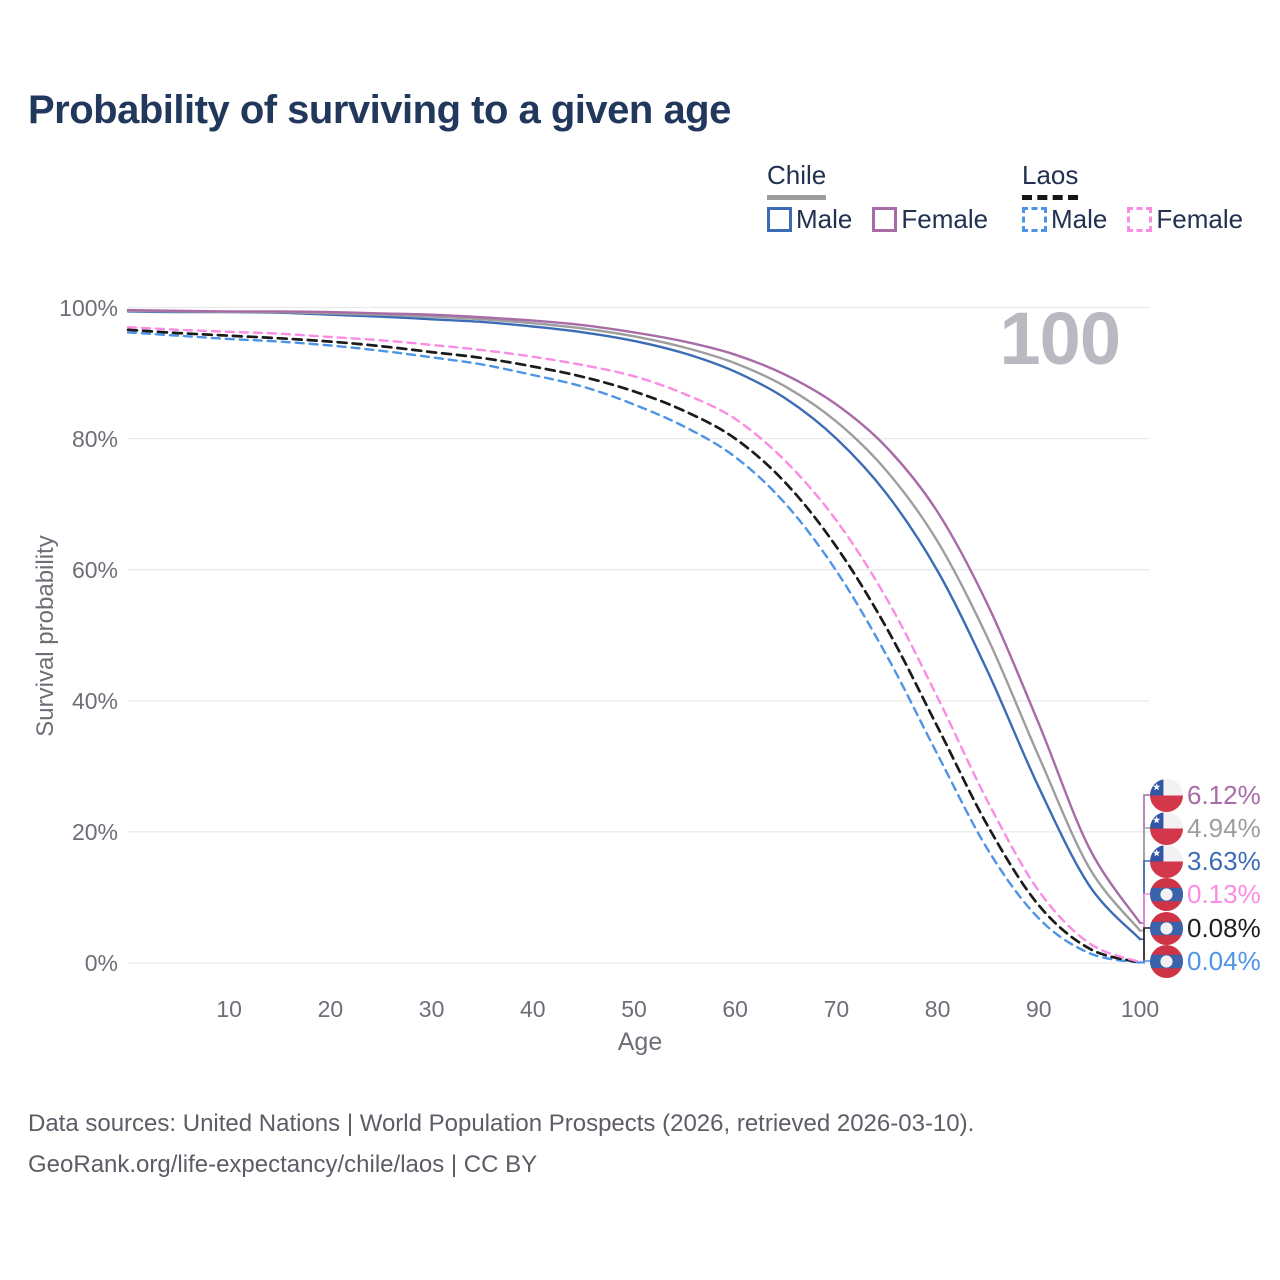 The width and height of the screenshot is (1280, 1280). What do you see at coordinates (797, 180) in the screenshot?
I see `legend-country-chile: Chile` at bounding box center [797, 180].